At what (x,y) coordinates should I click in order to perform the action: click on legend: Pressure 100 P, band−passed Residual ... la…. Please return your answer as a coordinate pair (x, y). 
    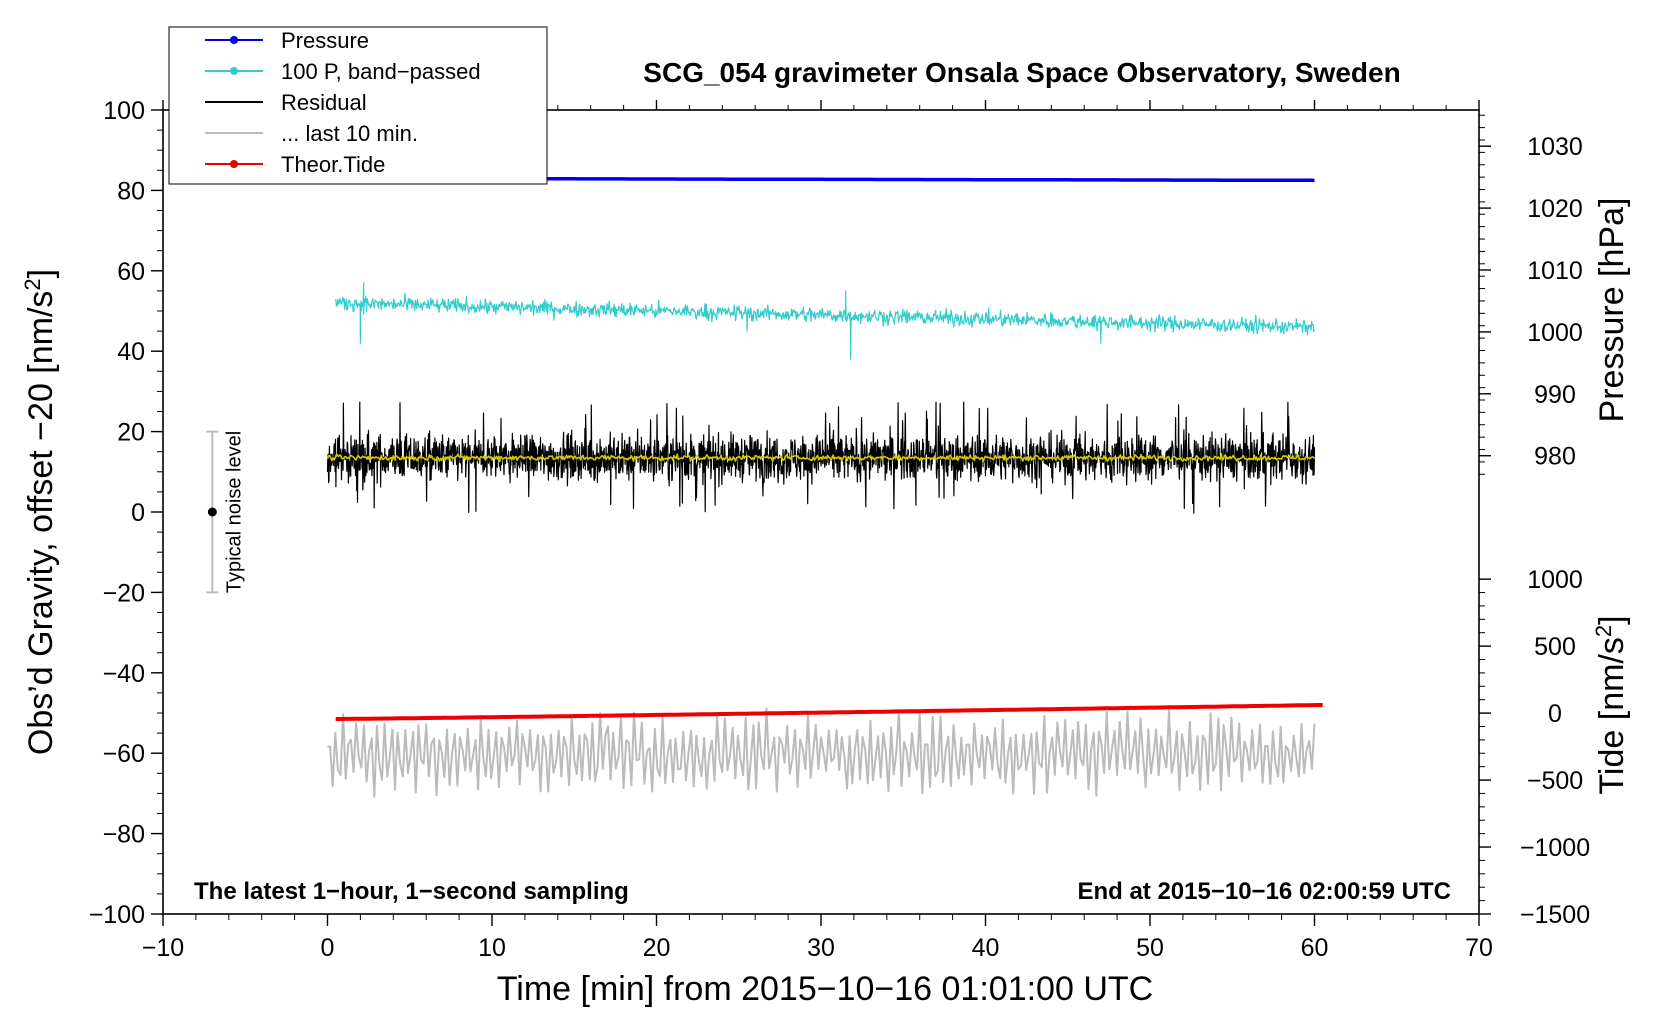
    Looking at the image, I should click on (358, 105).